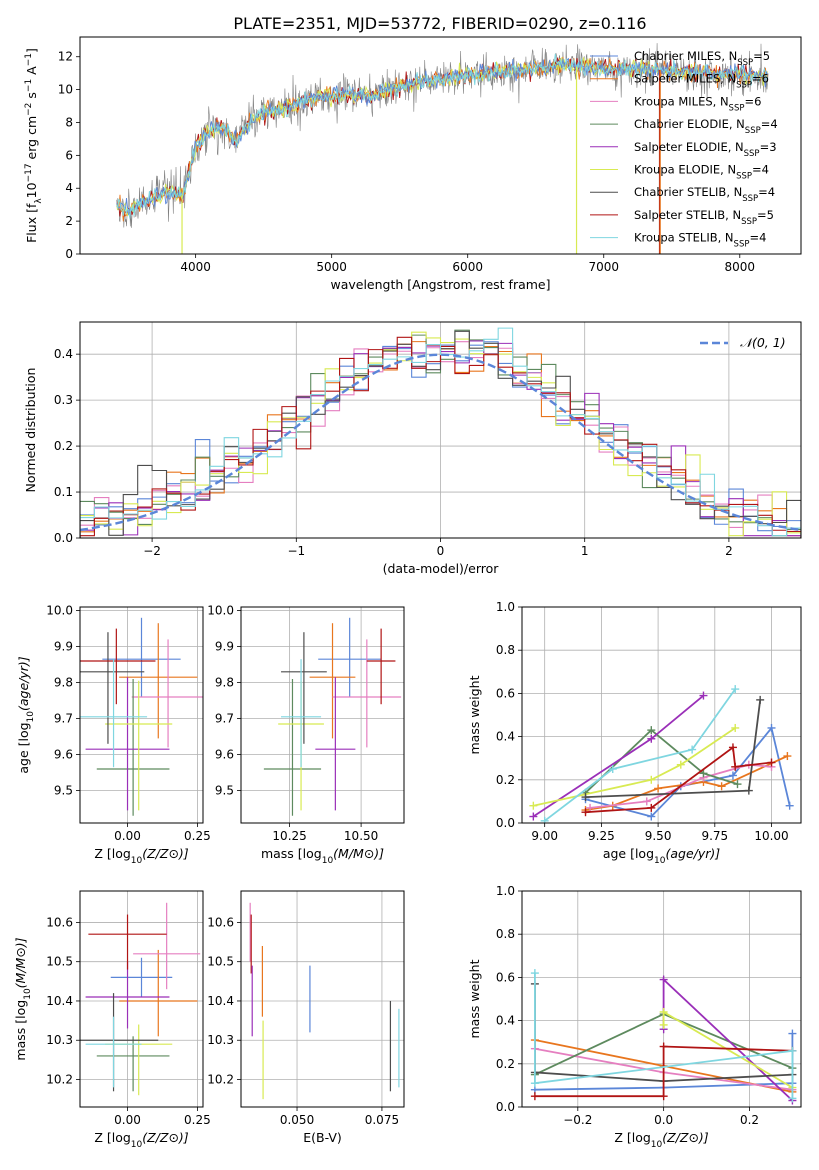 The image size is (819, 1170). What do you see at coordinates (441, 568) in the screenshot?
I see `x-axis-label: (data-model)/error` at bounding box center [441, 568].